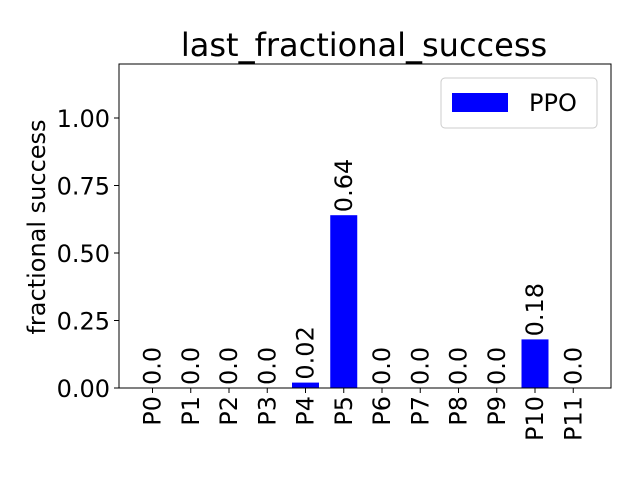 The width and height of the screenshot is (640, 480). Describe the element at coordinates (306, 411) in the screenshot. I see `x-tick-label-p4: P4` at that location.